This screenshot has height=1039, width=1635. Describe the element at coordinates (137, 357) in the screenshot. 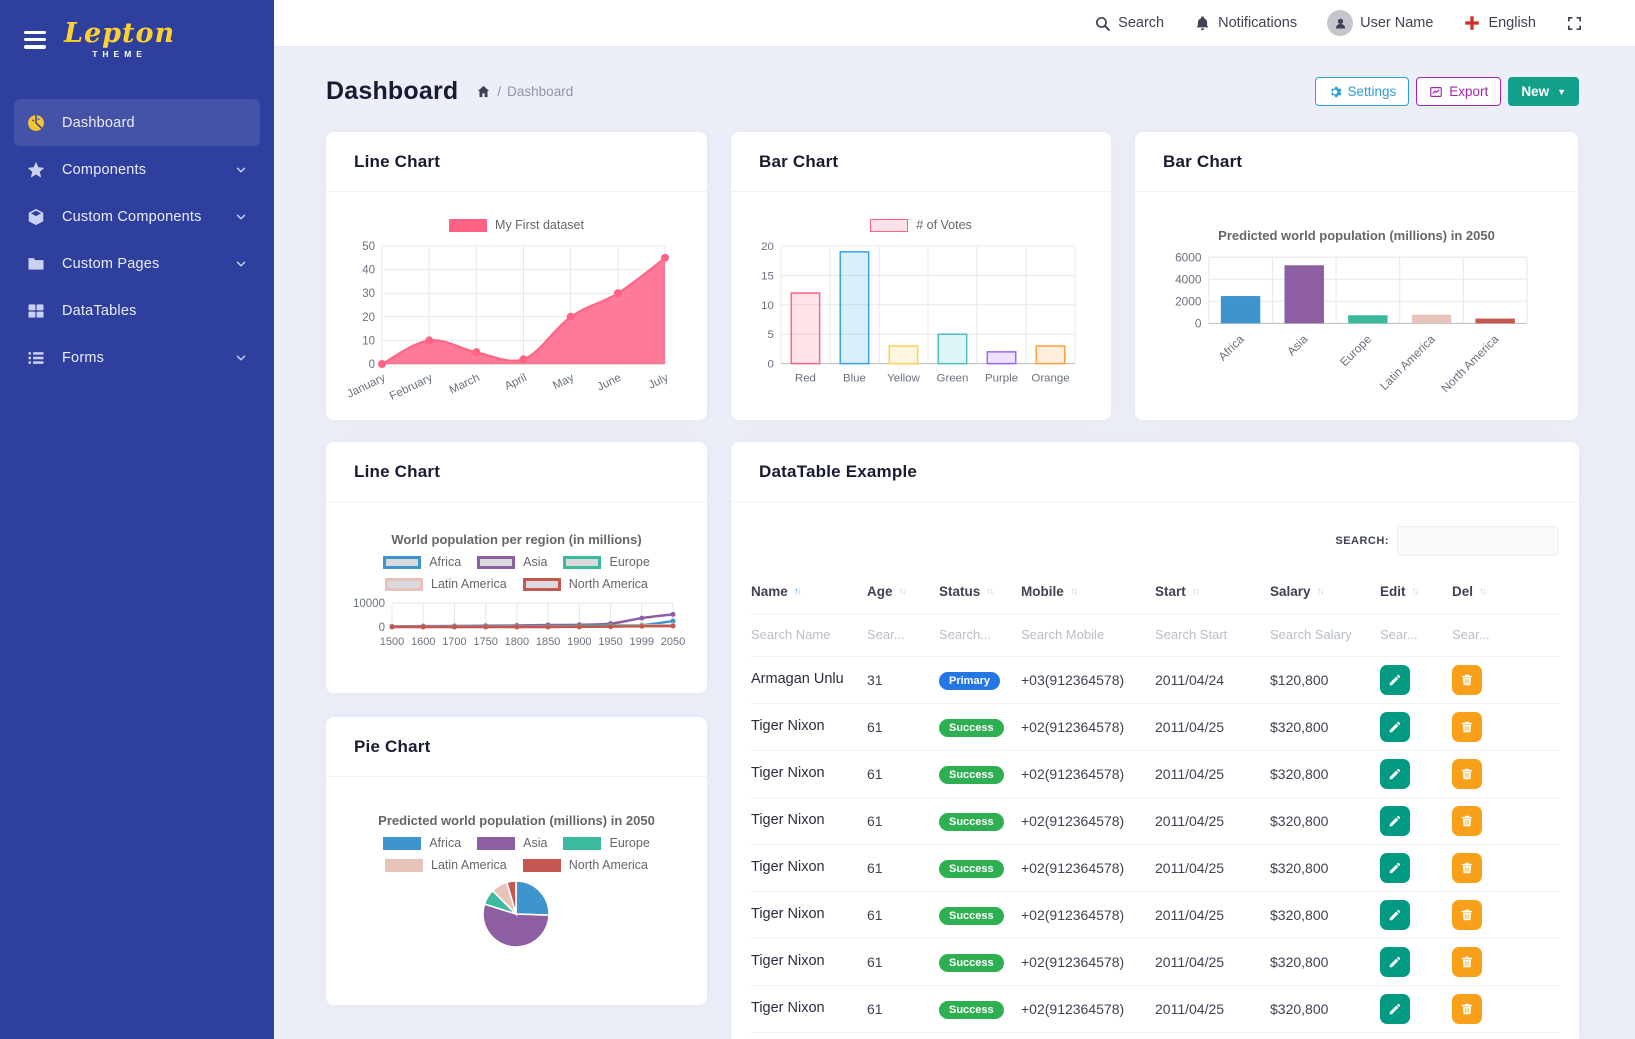

I see `sidebar-item-forms: Forms` at that location.